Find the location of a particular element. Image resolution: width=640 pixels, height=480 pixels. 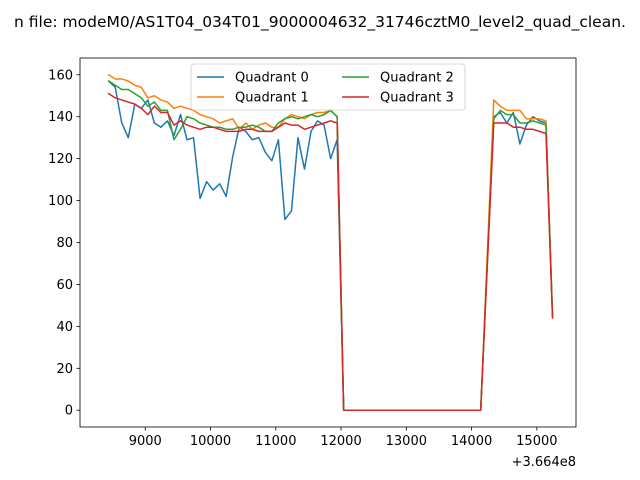

legend: Quadrant 0 Quadrant 1 Quadrant 2 Quadrant 3 is located at coordinates (328, 87).